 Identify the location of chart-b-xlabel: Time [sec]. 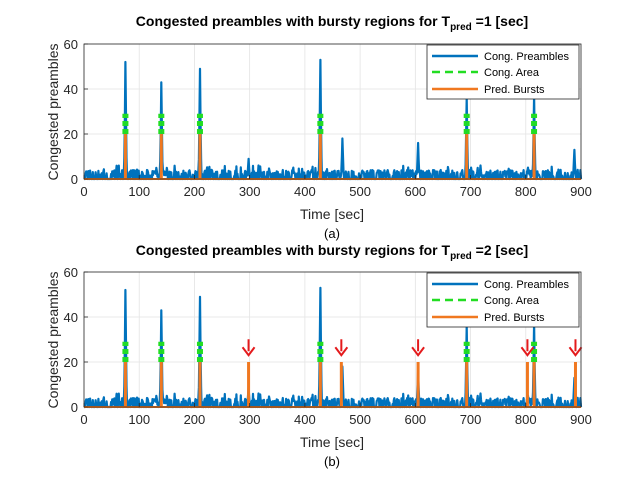
(332, 442).